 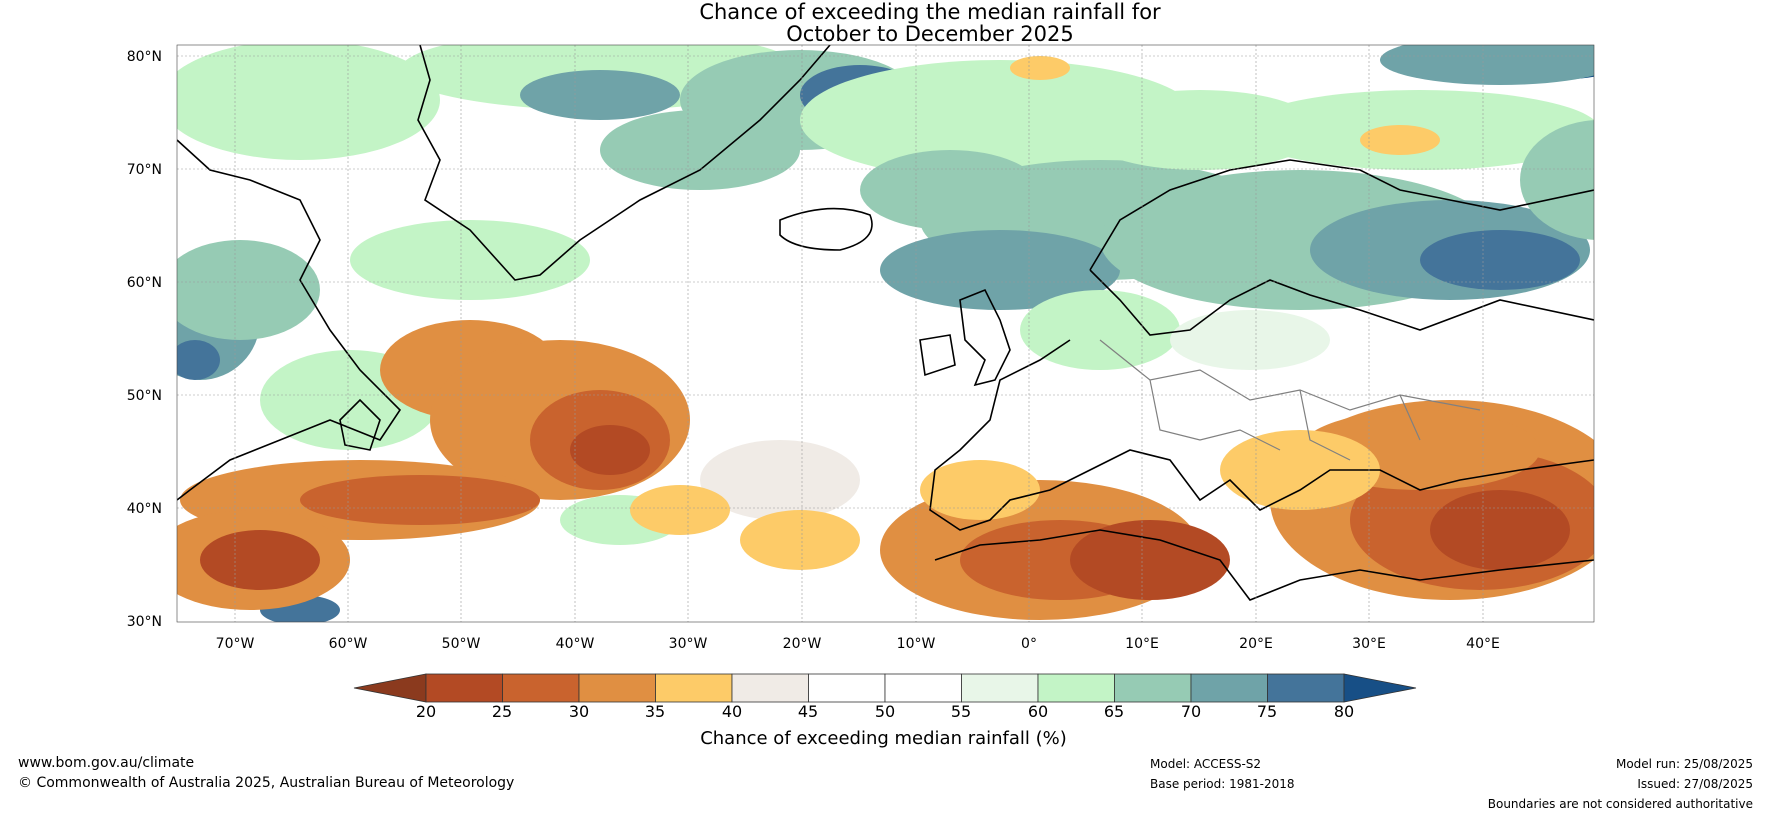 What do you see at coordinates (1684, 764) in the screenshot?
I see `model-run-text: Model run: 25/08/2025` at bounding box center [1684, 764].